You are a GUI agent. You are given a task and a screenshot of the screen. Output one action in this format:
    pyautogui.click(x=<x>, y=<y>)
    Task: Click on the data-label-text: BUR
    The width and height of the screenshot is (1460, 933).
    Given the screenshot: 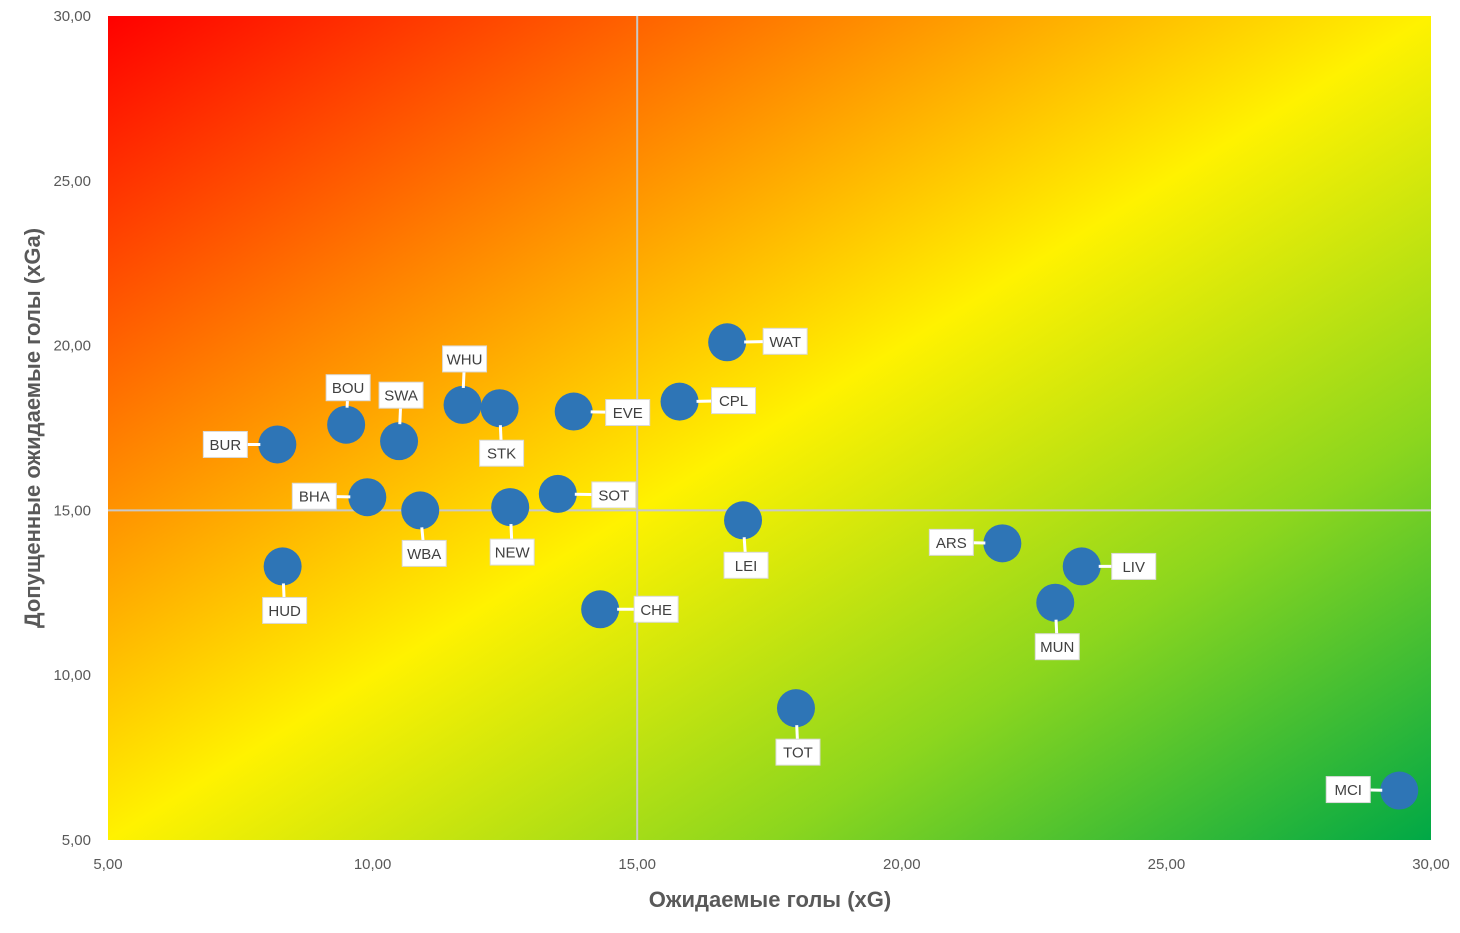 What is the action you would take?
    pyautogui.click(x=226, y=445)
    